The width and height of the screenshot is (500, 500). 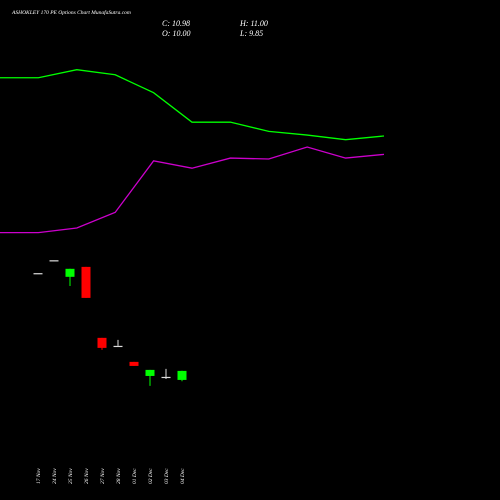 I want to click on ohlc-value: 9.85, so click(x=256, y=33).